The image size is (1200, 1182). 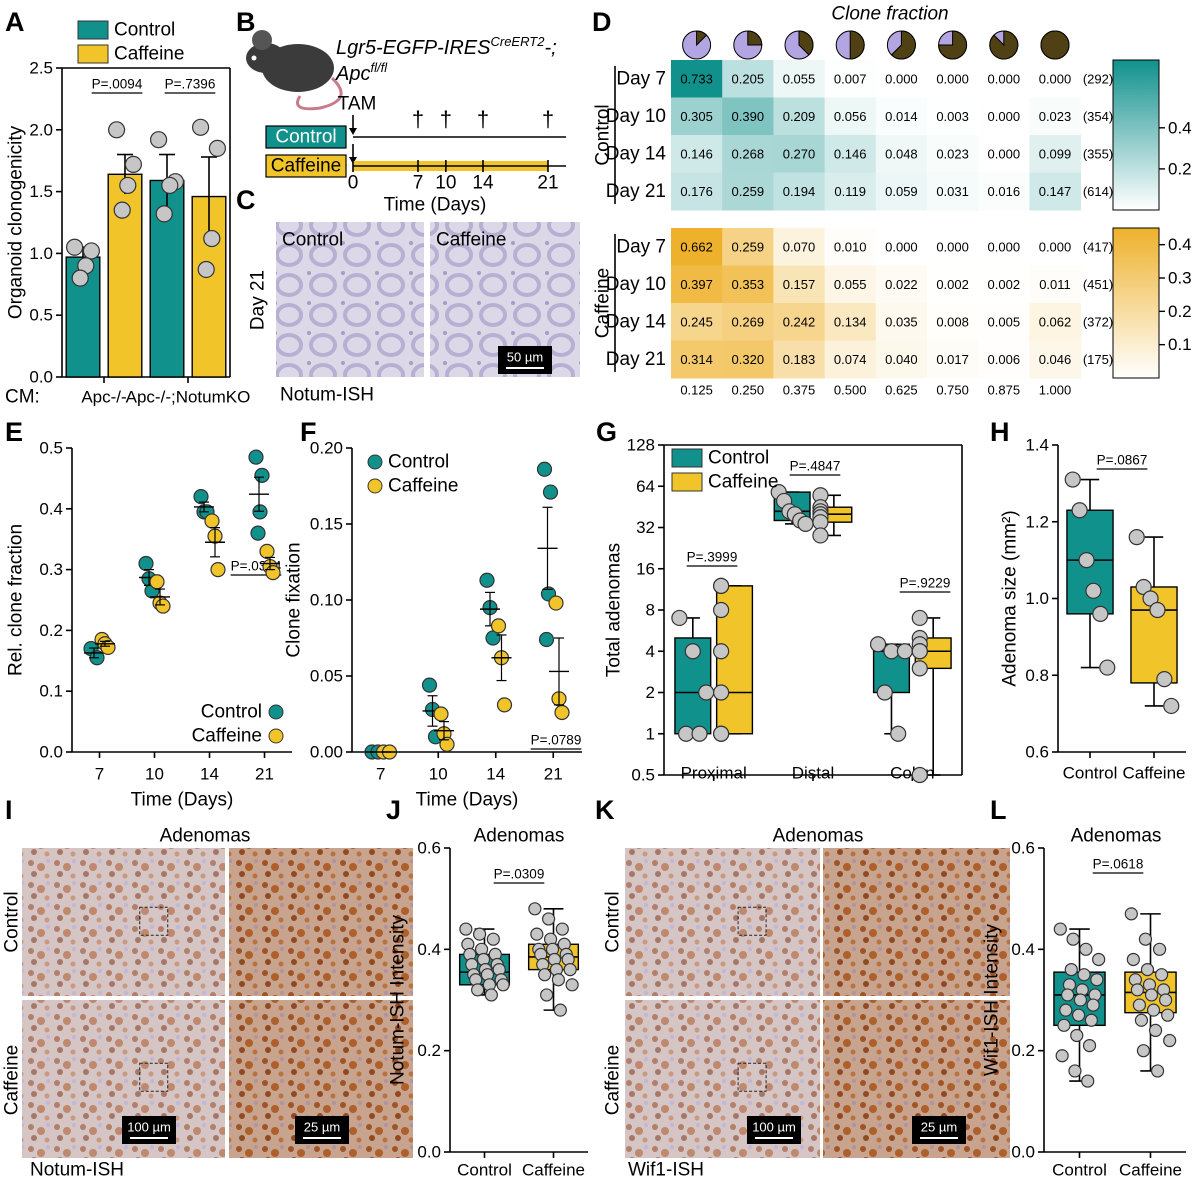 I want to click on p-value: P=.0094, so click(x=117, y=84).